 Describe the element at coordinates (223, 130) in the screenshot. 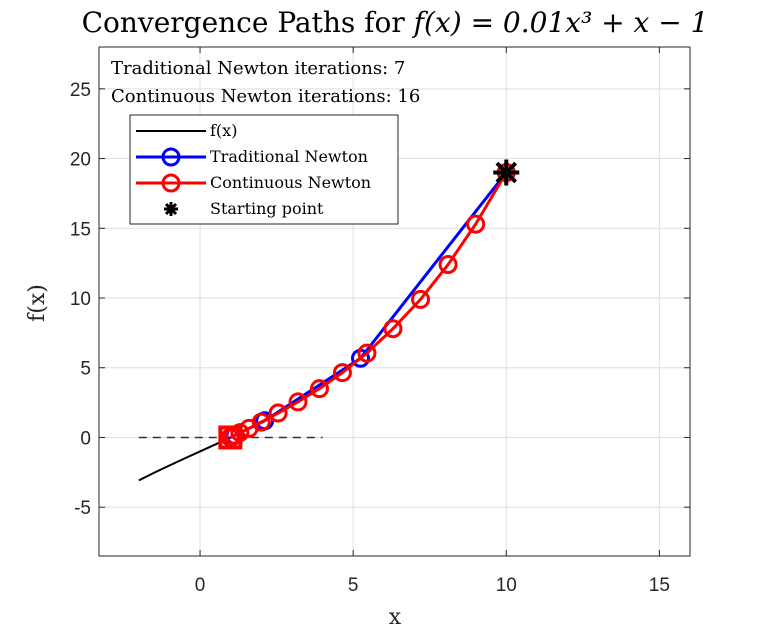

I see `legend-label-fx: f(x)` at that location.